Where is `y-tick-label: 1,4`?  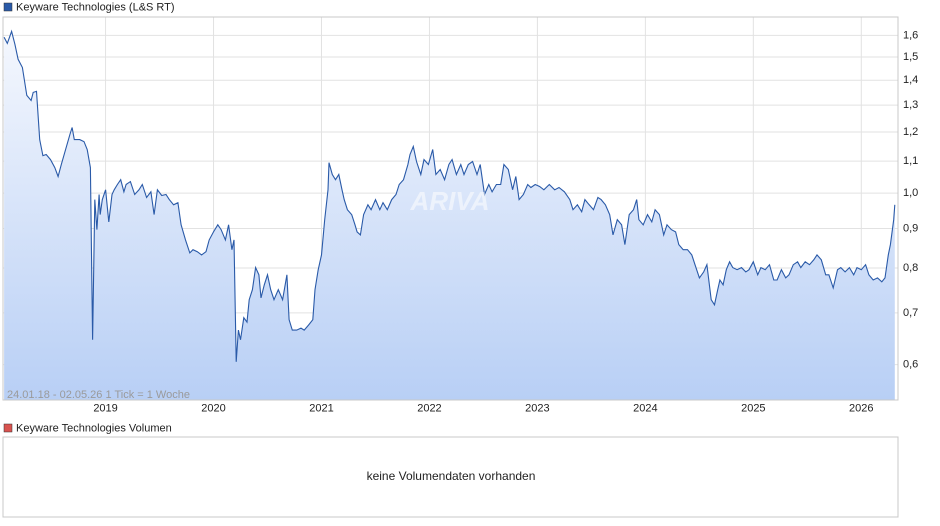 y-tick-label: 1,4 is located at coordinates (910, 80).